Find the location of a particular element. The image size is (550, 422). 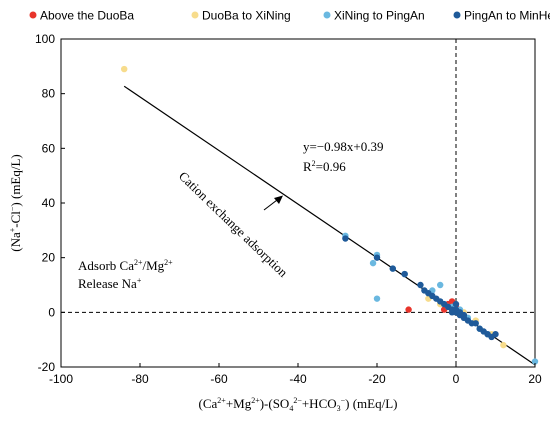

y-tick-label: 60 is located at coordinates (49, 148).